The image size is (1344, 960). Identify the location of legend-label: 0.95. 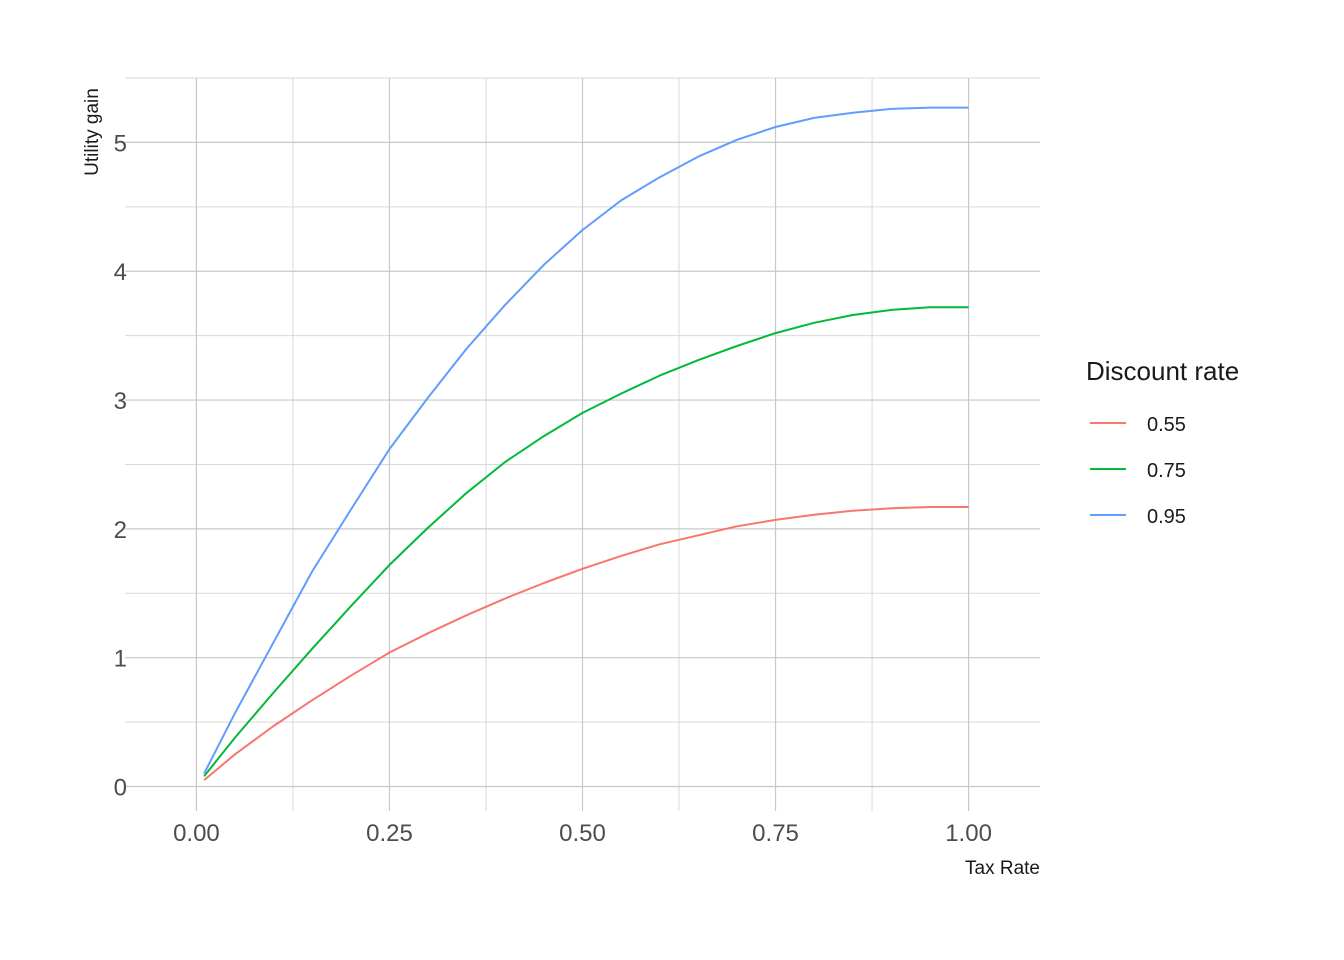
(1166, 517).